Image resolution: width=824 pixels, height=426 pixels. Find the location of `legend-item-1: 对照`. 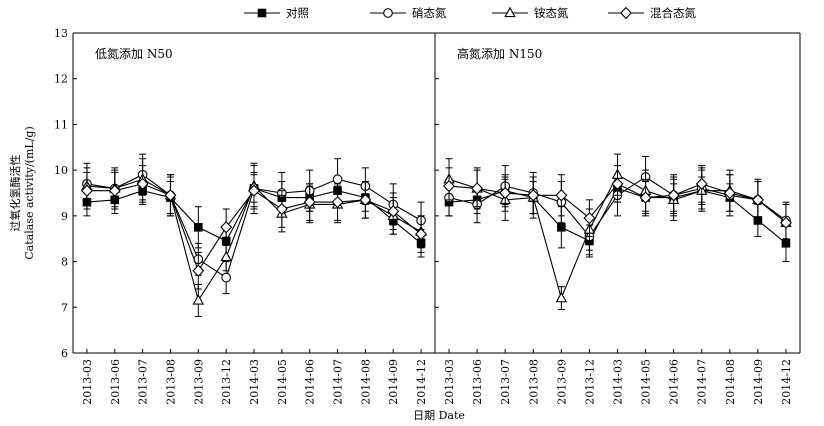

legend-item-1: 对照 is located at coordinates (276, 13).